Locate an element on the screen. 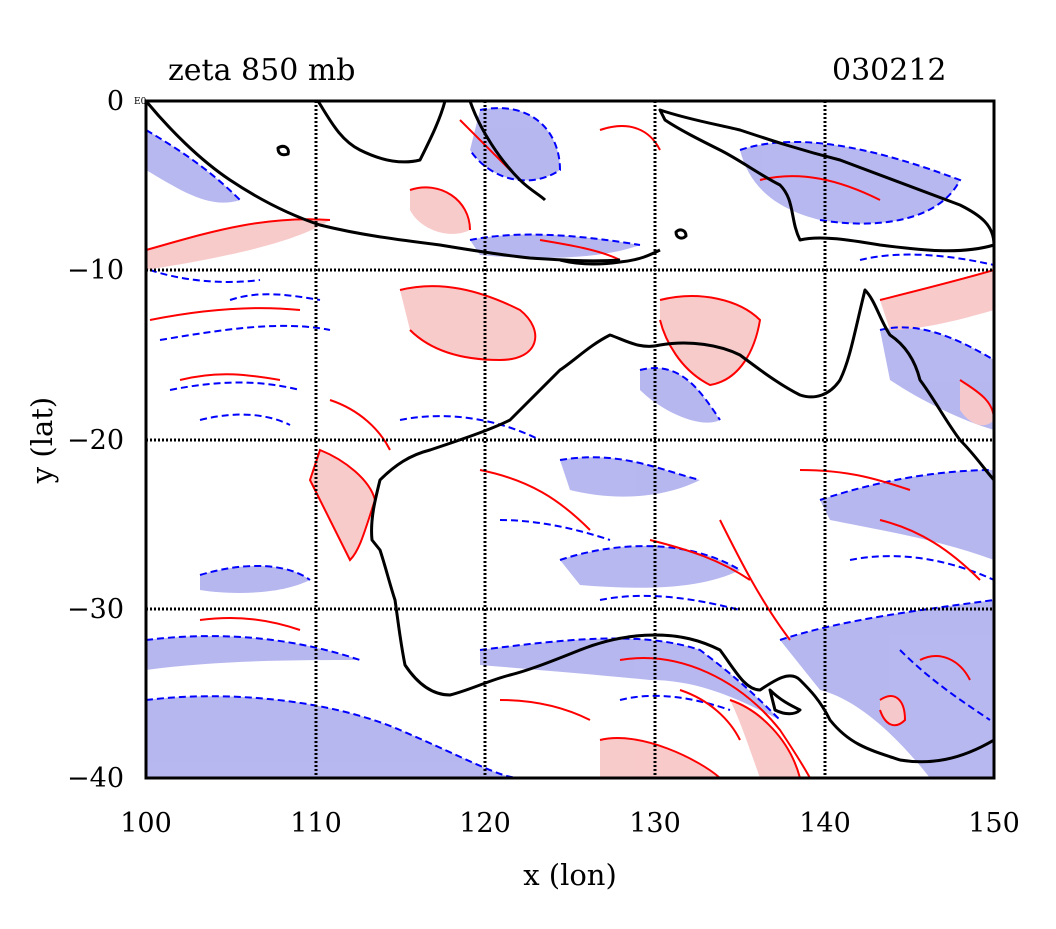 Image resolution: width=1056 pixels, height=929 pixels. x-tick-label: 120 is located at coordinates (485, 823).